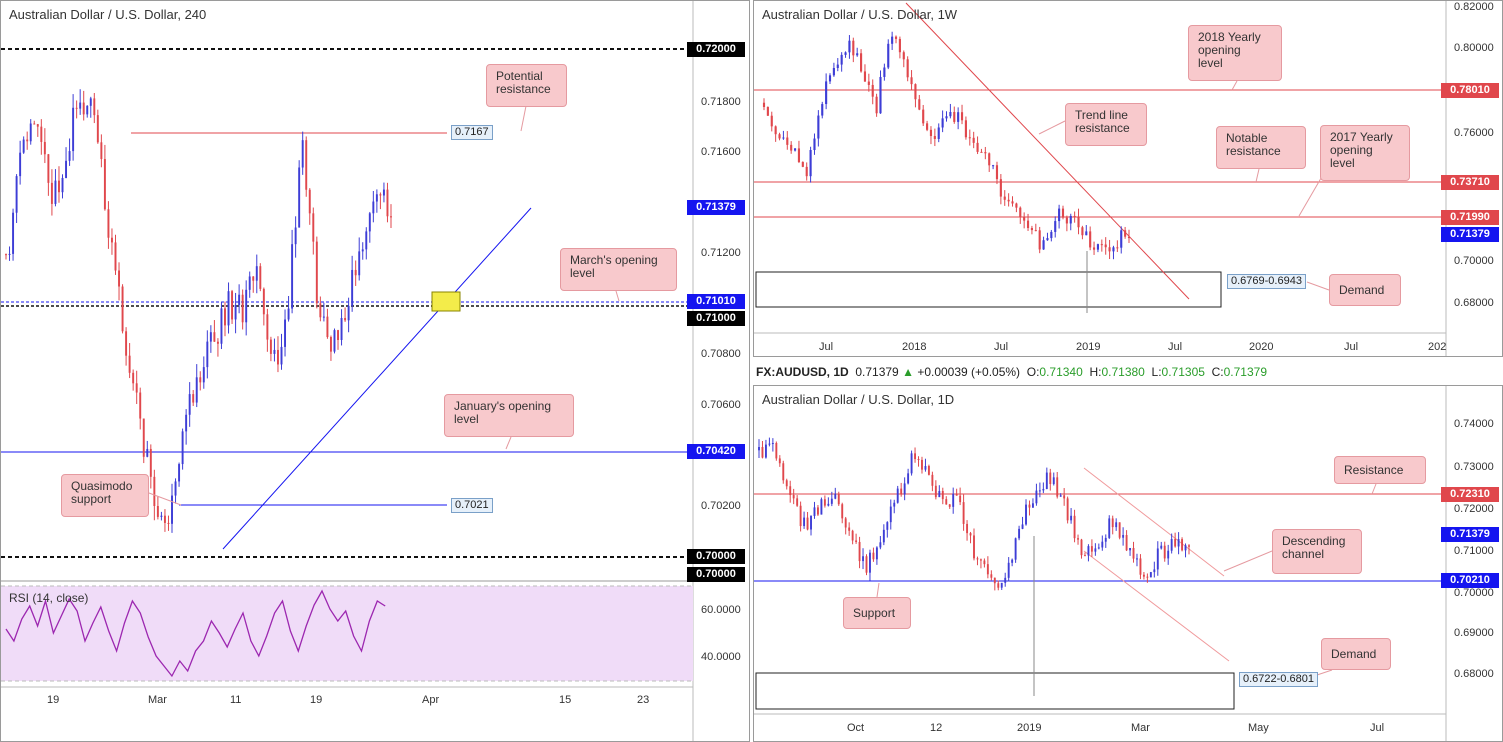 Image resolution: width=1503 pixels, height=742 pixels. Describe the element at coordinates (716, 301) in the screenshot. I see `price-tag-71010: 0.71010` at that location.